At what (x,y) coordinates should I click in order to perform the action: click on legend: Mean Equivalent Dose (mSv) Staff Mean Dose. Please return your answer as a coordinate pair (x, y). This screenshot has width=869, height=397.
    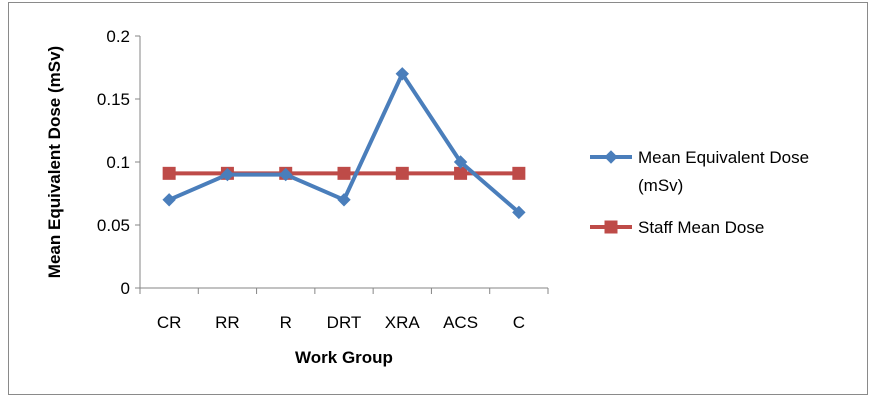
    Looking at the image, I should click on (699, 192).